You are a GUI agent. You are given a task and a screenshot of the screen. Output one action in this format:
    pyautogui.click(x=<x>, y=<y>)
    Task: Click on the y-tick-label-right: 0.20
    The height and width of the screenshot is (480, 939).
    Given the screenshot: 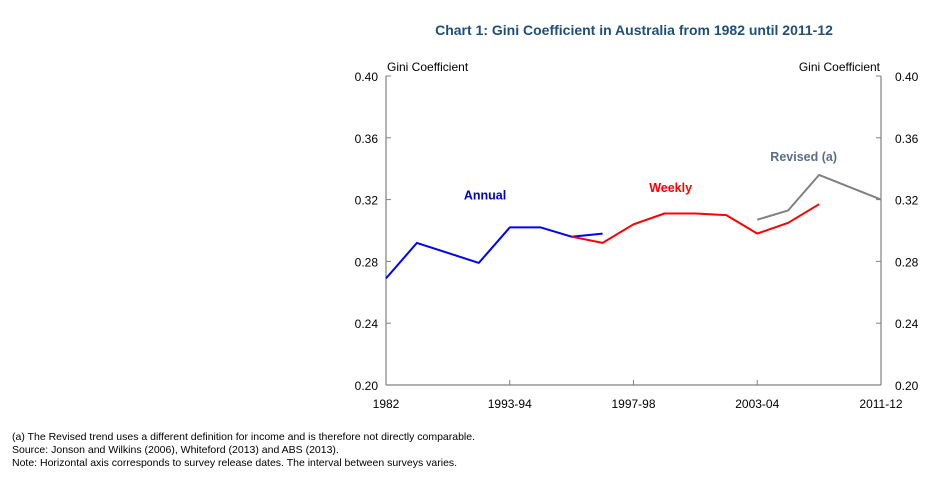 What is the action you would take?
    pyautogui.click(x=907, y=386)
    